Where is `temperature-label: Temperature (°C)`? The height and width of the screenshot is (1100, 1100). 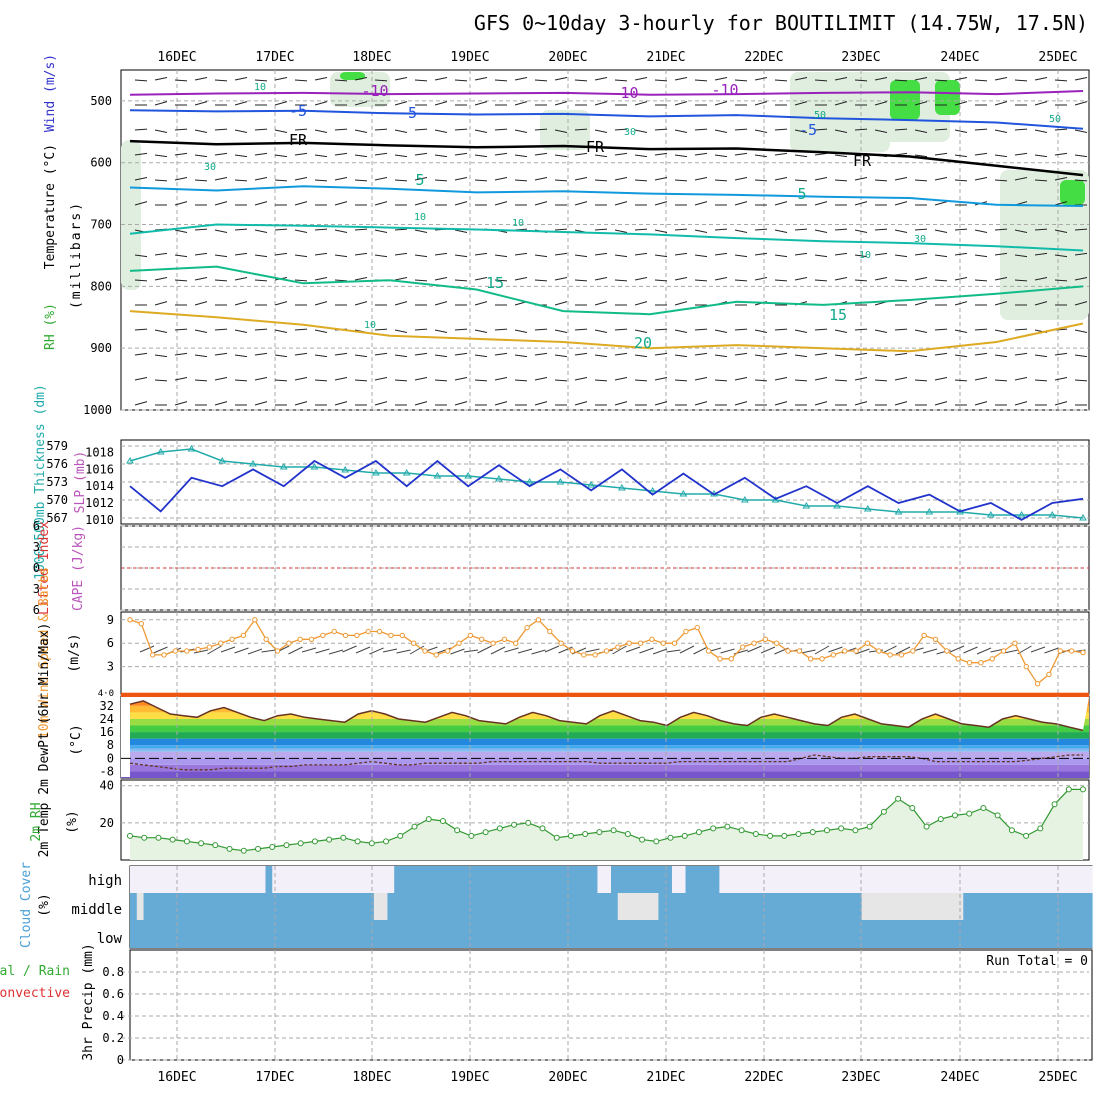 temperature-label: Temperature (°C) is located at coordinates (50, 206).